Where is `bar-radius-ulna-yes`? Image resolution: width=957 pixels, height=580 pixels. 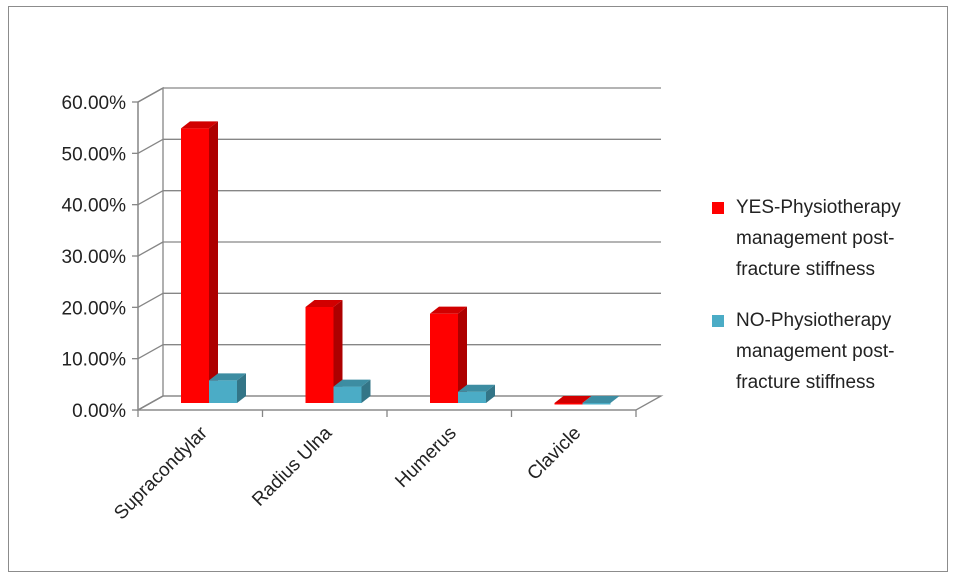
bar-radius-ulna-yes is located at coordinates (324, 351).